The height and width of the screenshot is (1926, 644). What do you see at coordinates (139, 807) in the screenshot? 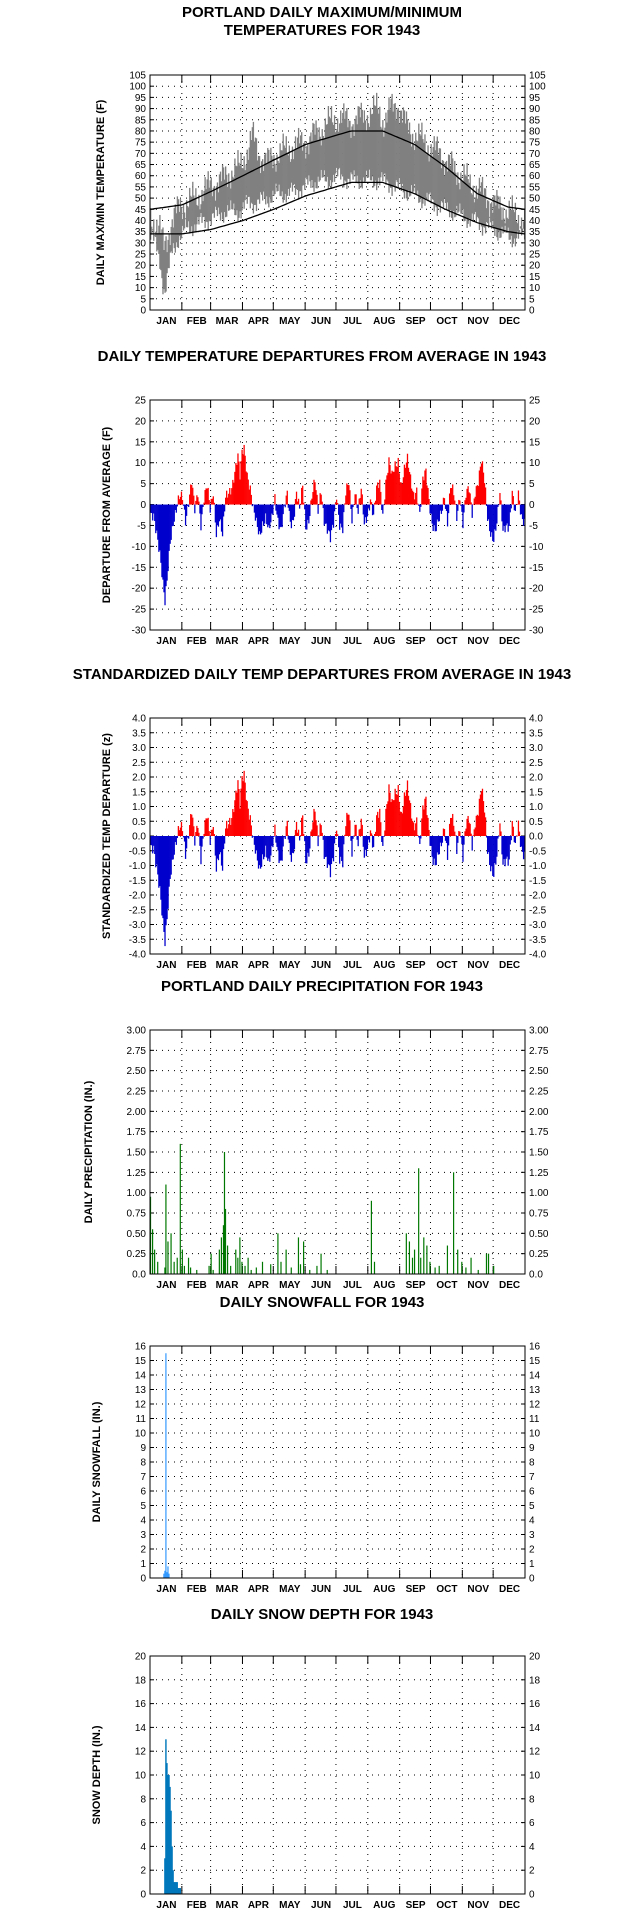
I see `y-tick-label: 1.0` at bounding box center [139, 807].